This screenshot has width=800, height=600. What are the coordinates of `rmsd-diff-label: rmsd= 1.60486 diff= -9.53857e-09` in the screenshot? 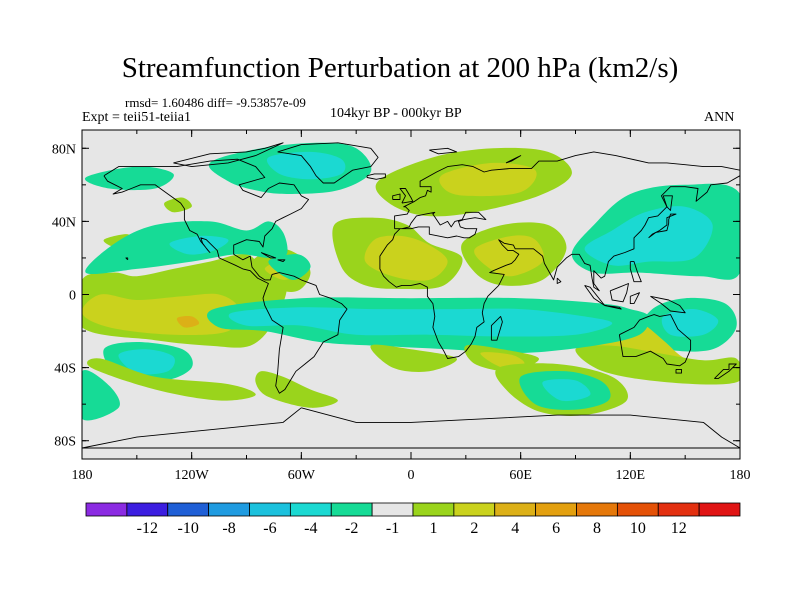 It's located at (215, 102).